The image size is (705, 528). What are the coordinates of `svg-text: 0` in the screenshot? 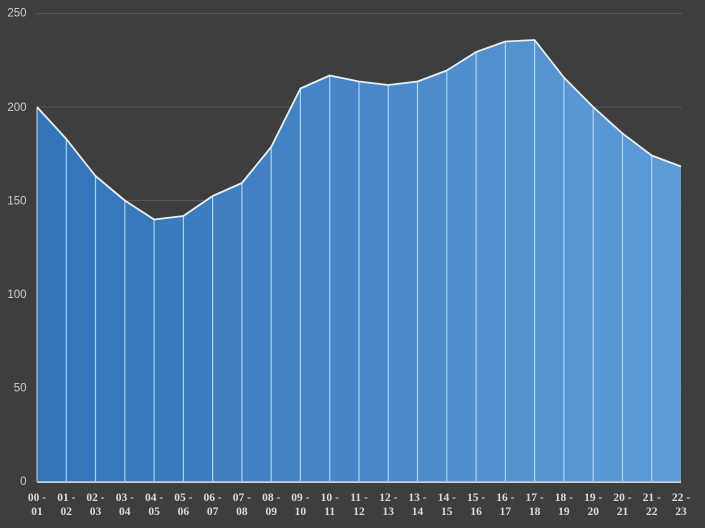 It's located at (23, 482).